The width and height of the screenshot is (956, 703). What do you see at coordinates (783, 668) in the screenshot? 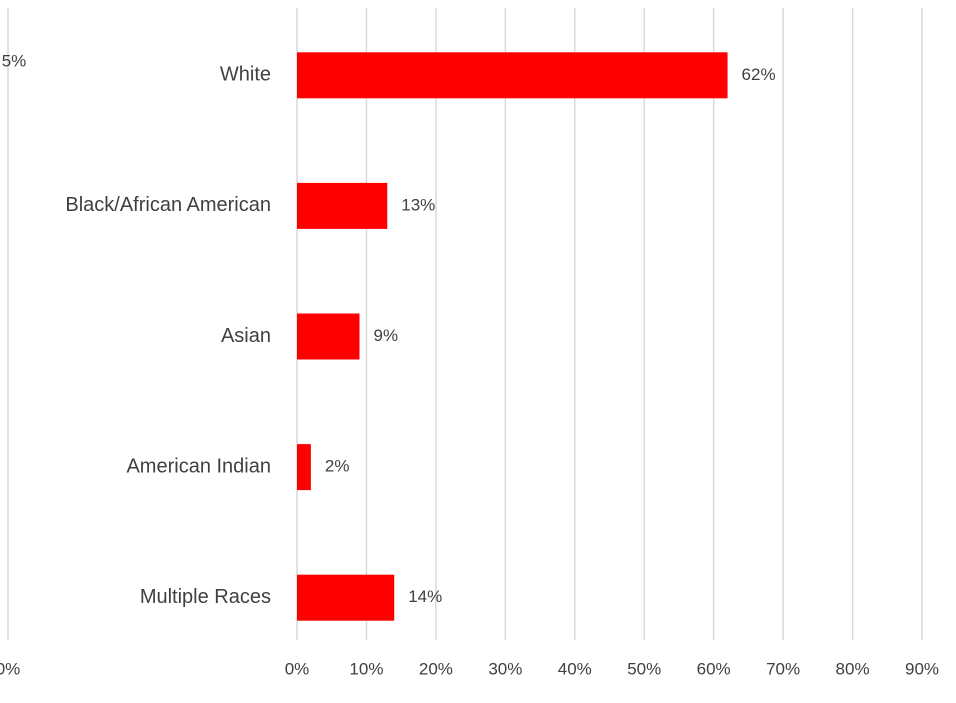
I see `x-tick-label: 70%` at bounding box center [783, 668].